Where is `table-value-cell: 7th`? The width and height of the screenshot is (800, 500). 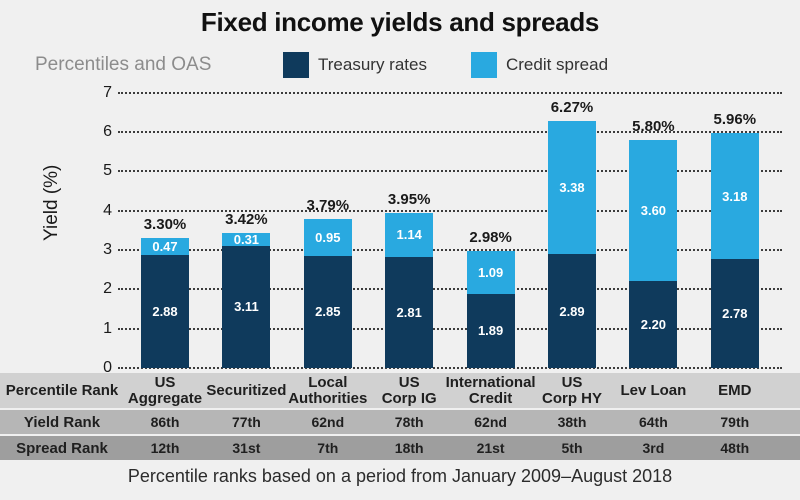
table-value-cell: 7th is located at coordinates (328, 448).